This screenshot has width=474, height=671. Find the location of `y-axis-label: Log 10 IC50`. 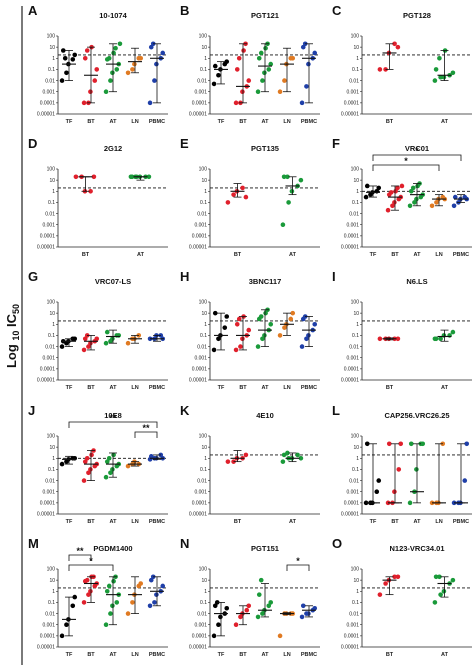

y-axis-label: Log 10 IC50 is located at coordinates (12, 336).